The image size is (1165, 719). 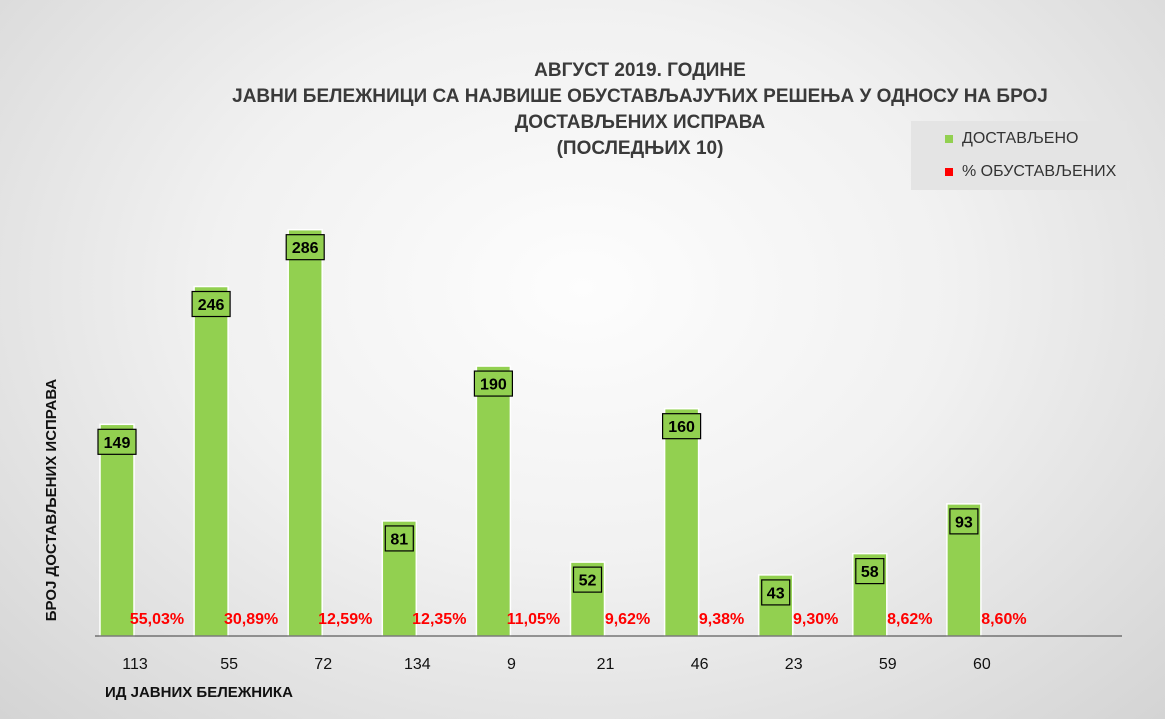 What do you see at coordinates (982, 664) in the screenshot?
I see `category-tick-label: 60` at bounding box center [982, 664].